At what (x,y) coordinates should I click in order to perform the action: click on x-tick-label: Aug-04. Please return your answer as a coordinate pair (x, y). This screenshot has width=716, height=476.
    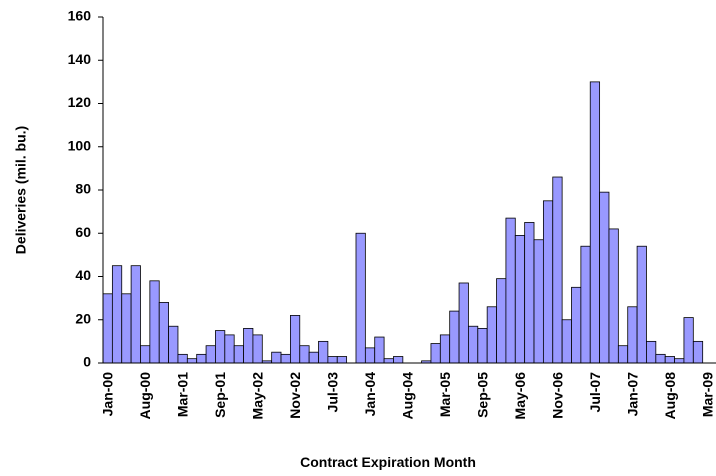
    Looking at the image, I should click on (408, 396).